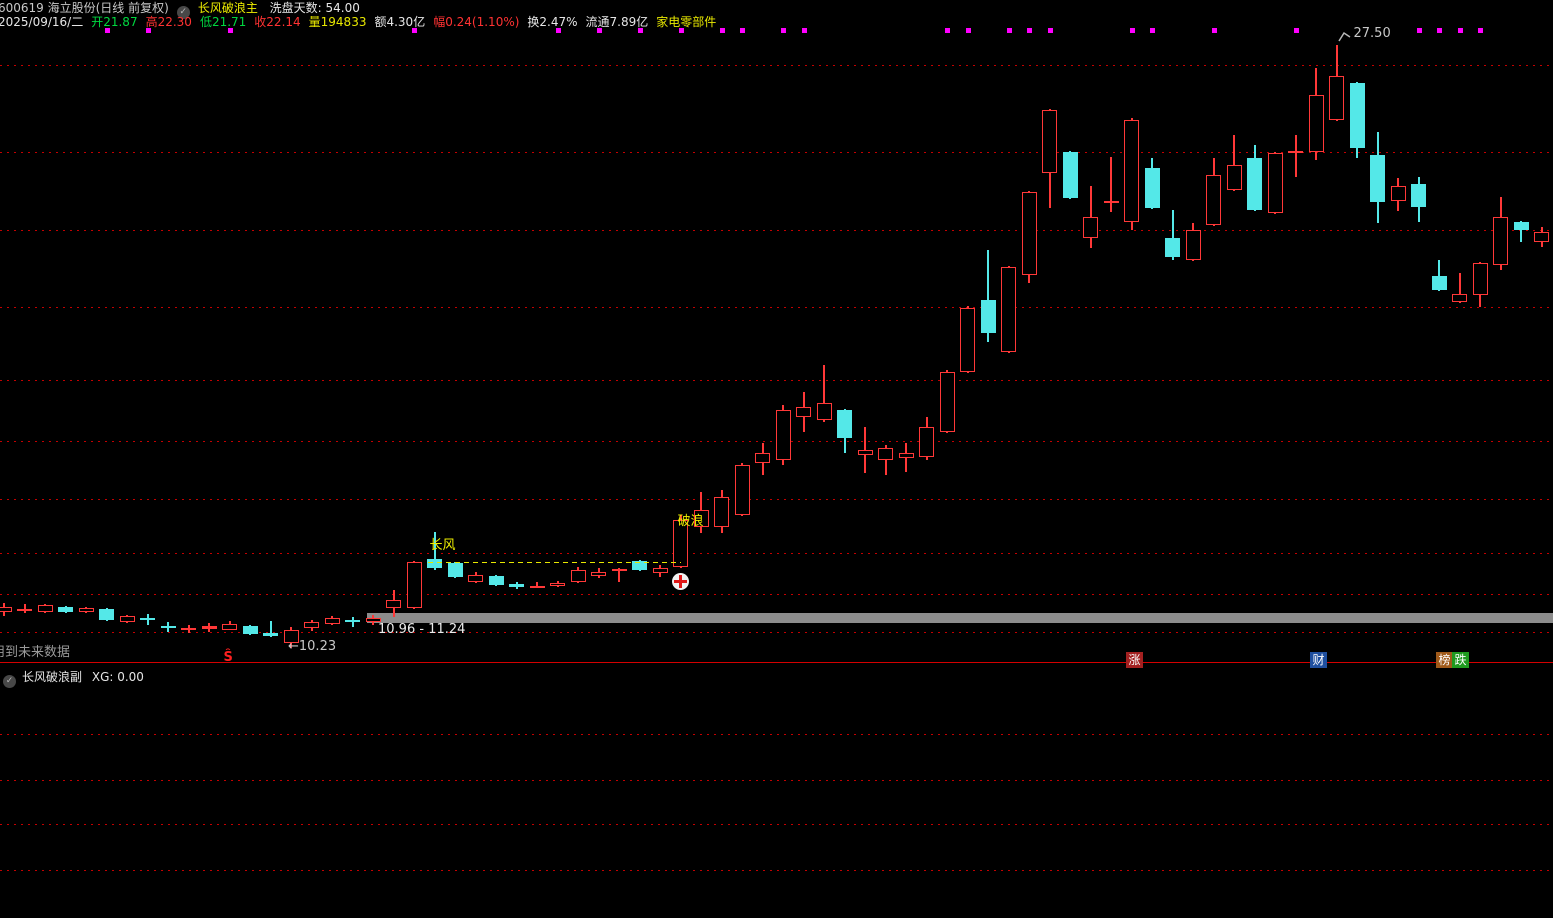 This screenshot has height=918, width=1553. Describe the element at coordinates (52, 677) in the screenshot. I see `sub-indicator-name: 长风破浪副` at that location.